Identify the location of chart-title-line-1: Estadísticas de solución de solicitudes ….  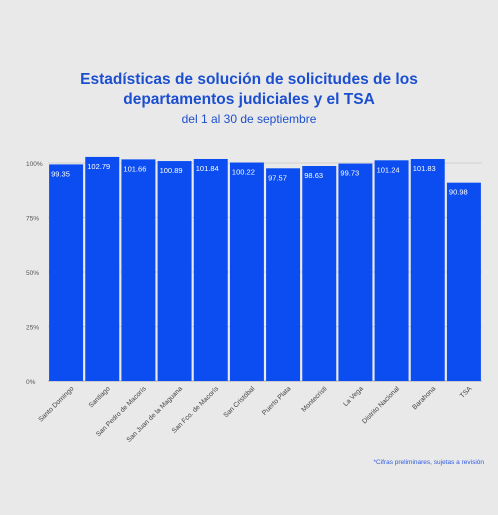
(249, 79).